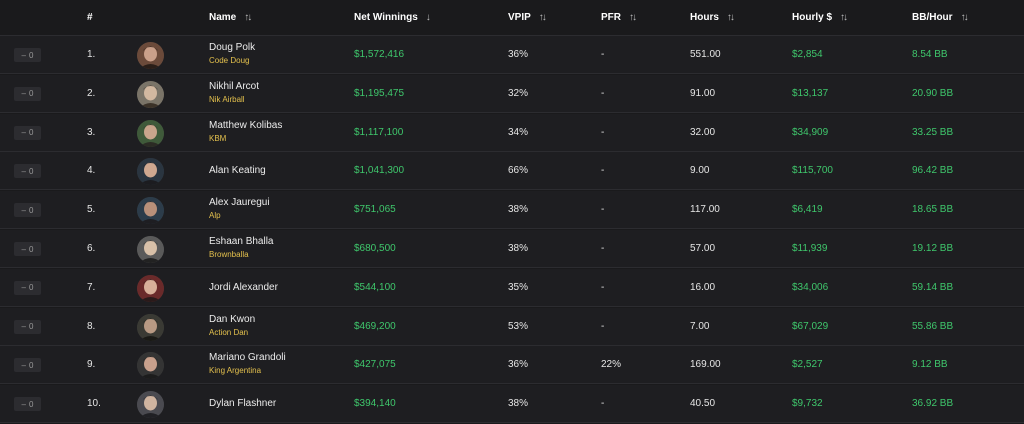  What do you see at coordinates (820, 17) in the screenshot?
I see `header-hourly: Hourly $ ↑↓` at bounding box center [820, 17].